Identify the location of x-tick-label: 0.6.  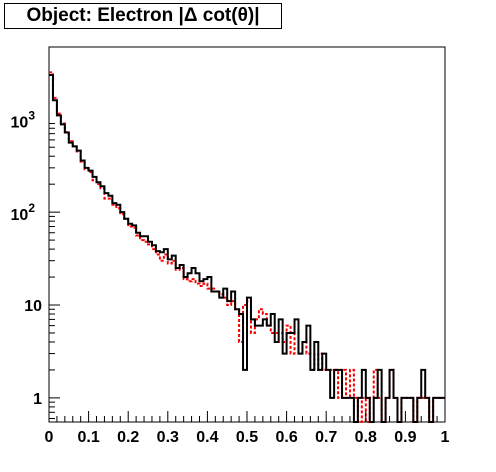
(286, 437).